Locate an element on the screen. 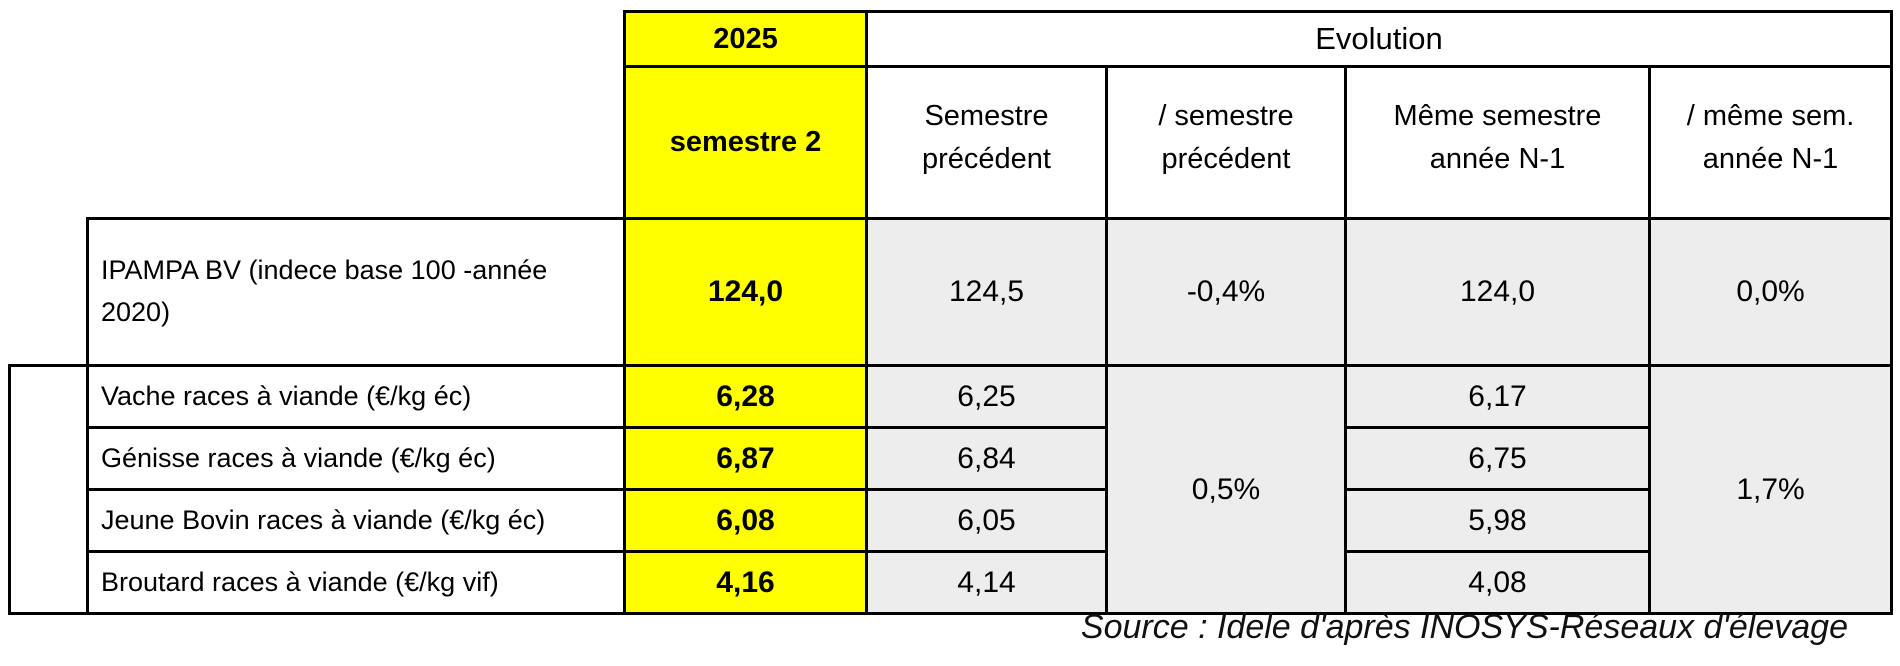 The image size is (1900, 666). year-header-cell: 2025 is located at coordinates (745, 39).